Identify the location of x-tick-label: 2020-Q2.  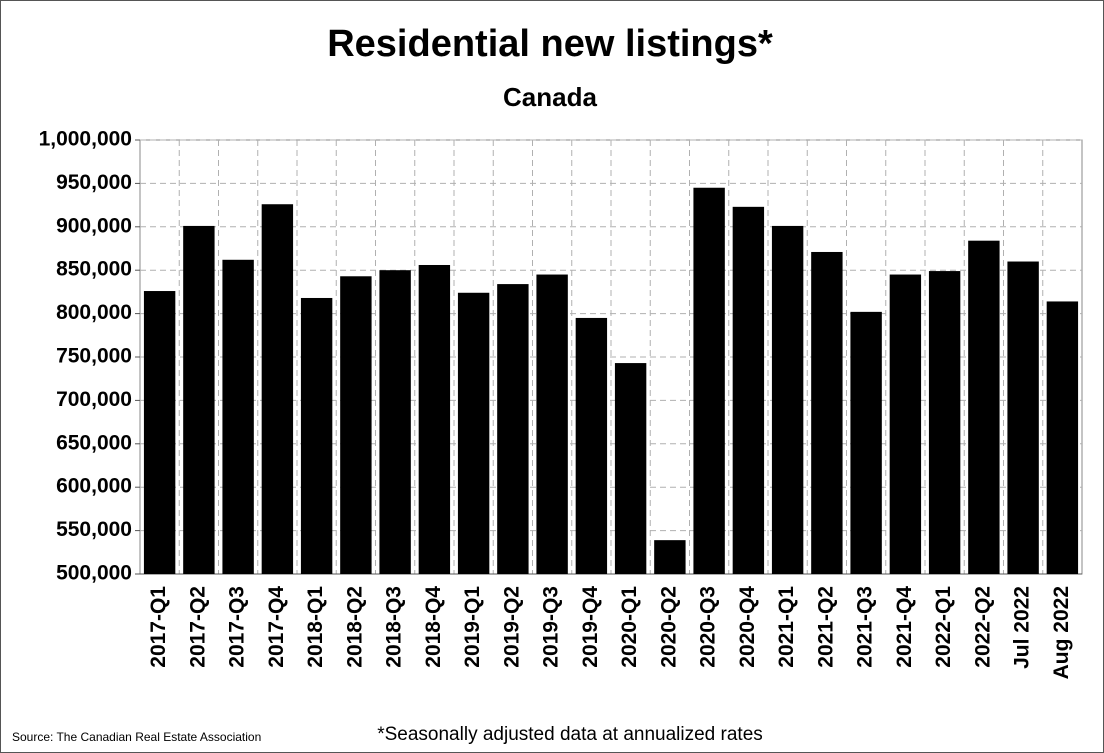
(668, 627).